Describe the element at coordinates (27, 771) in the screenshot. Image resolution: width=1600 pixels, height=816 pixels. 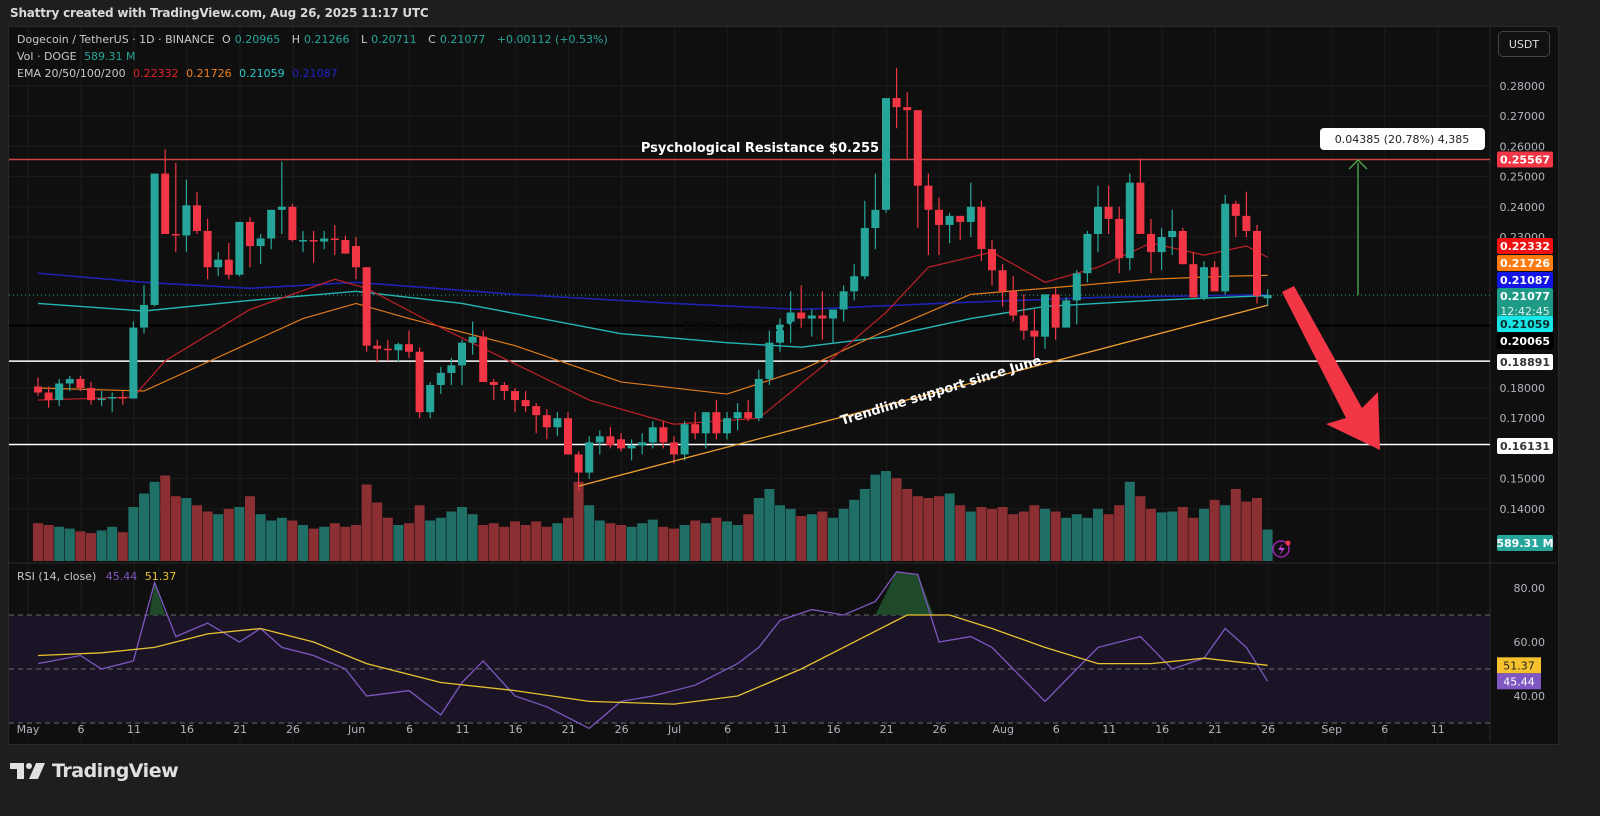
I see `tradingview-logo-icon` at that location.